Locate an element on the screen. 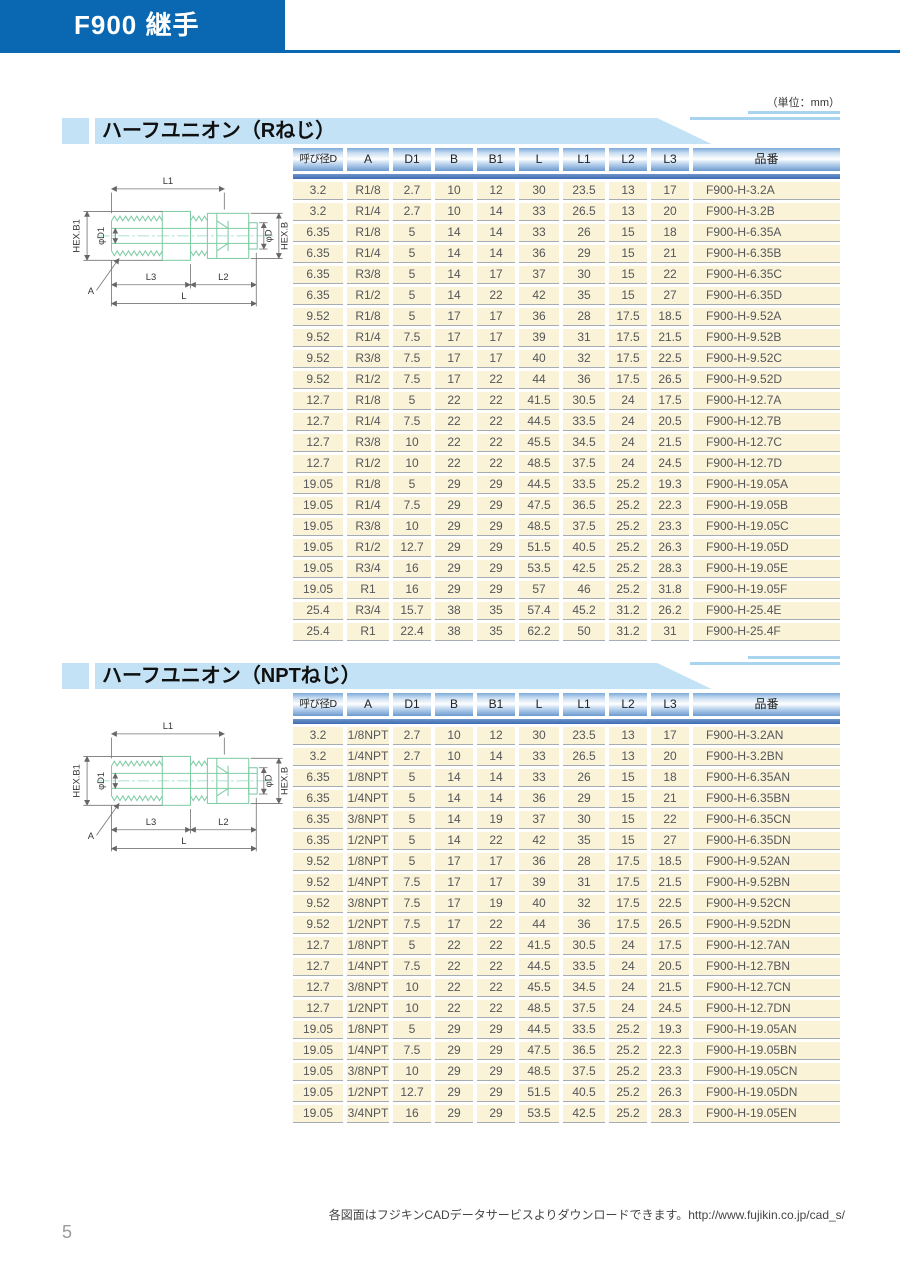 This screenshot has height=1272, width=900. table-cell: F900-H-19.05F is located at coordinates (766, 590).